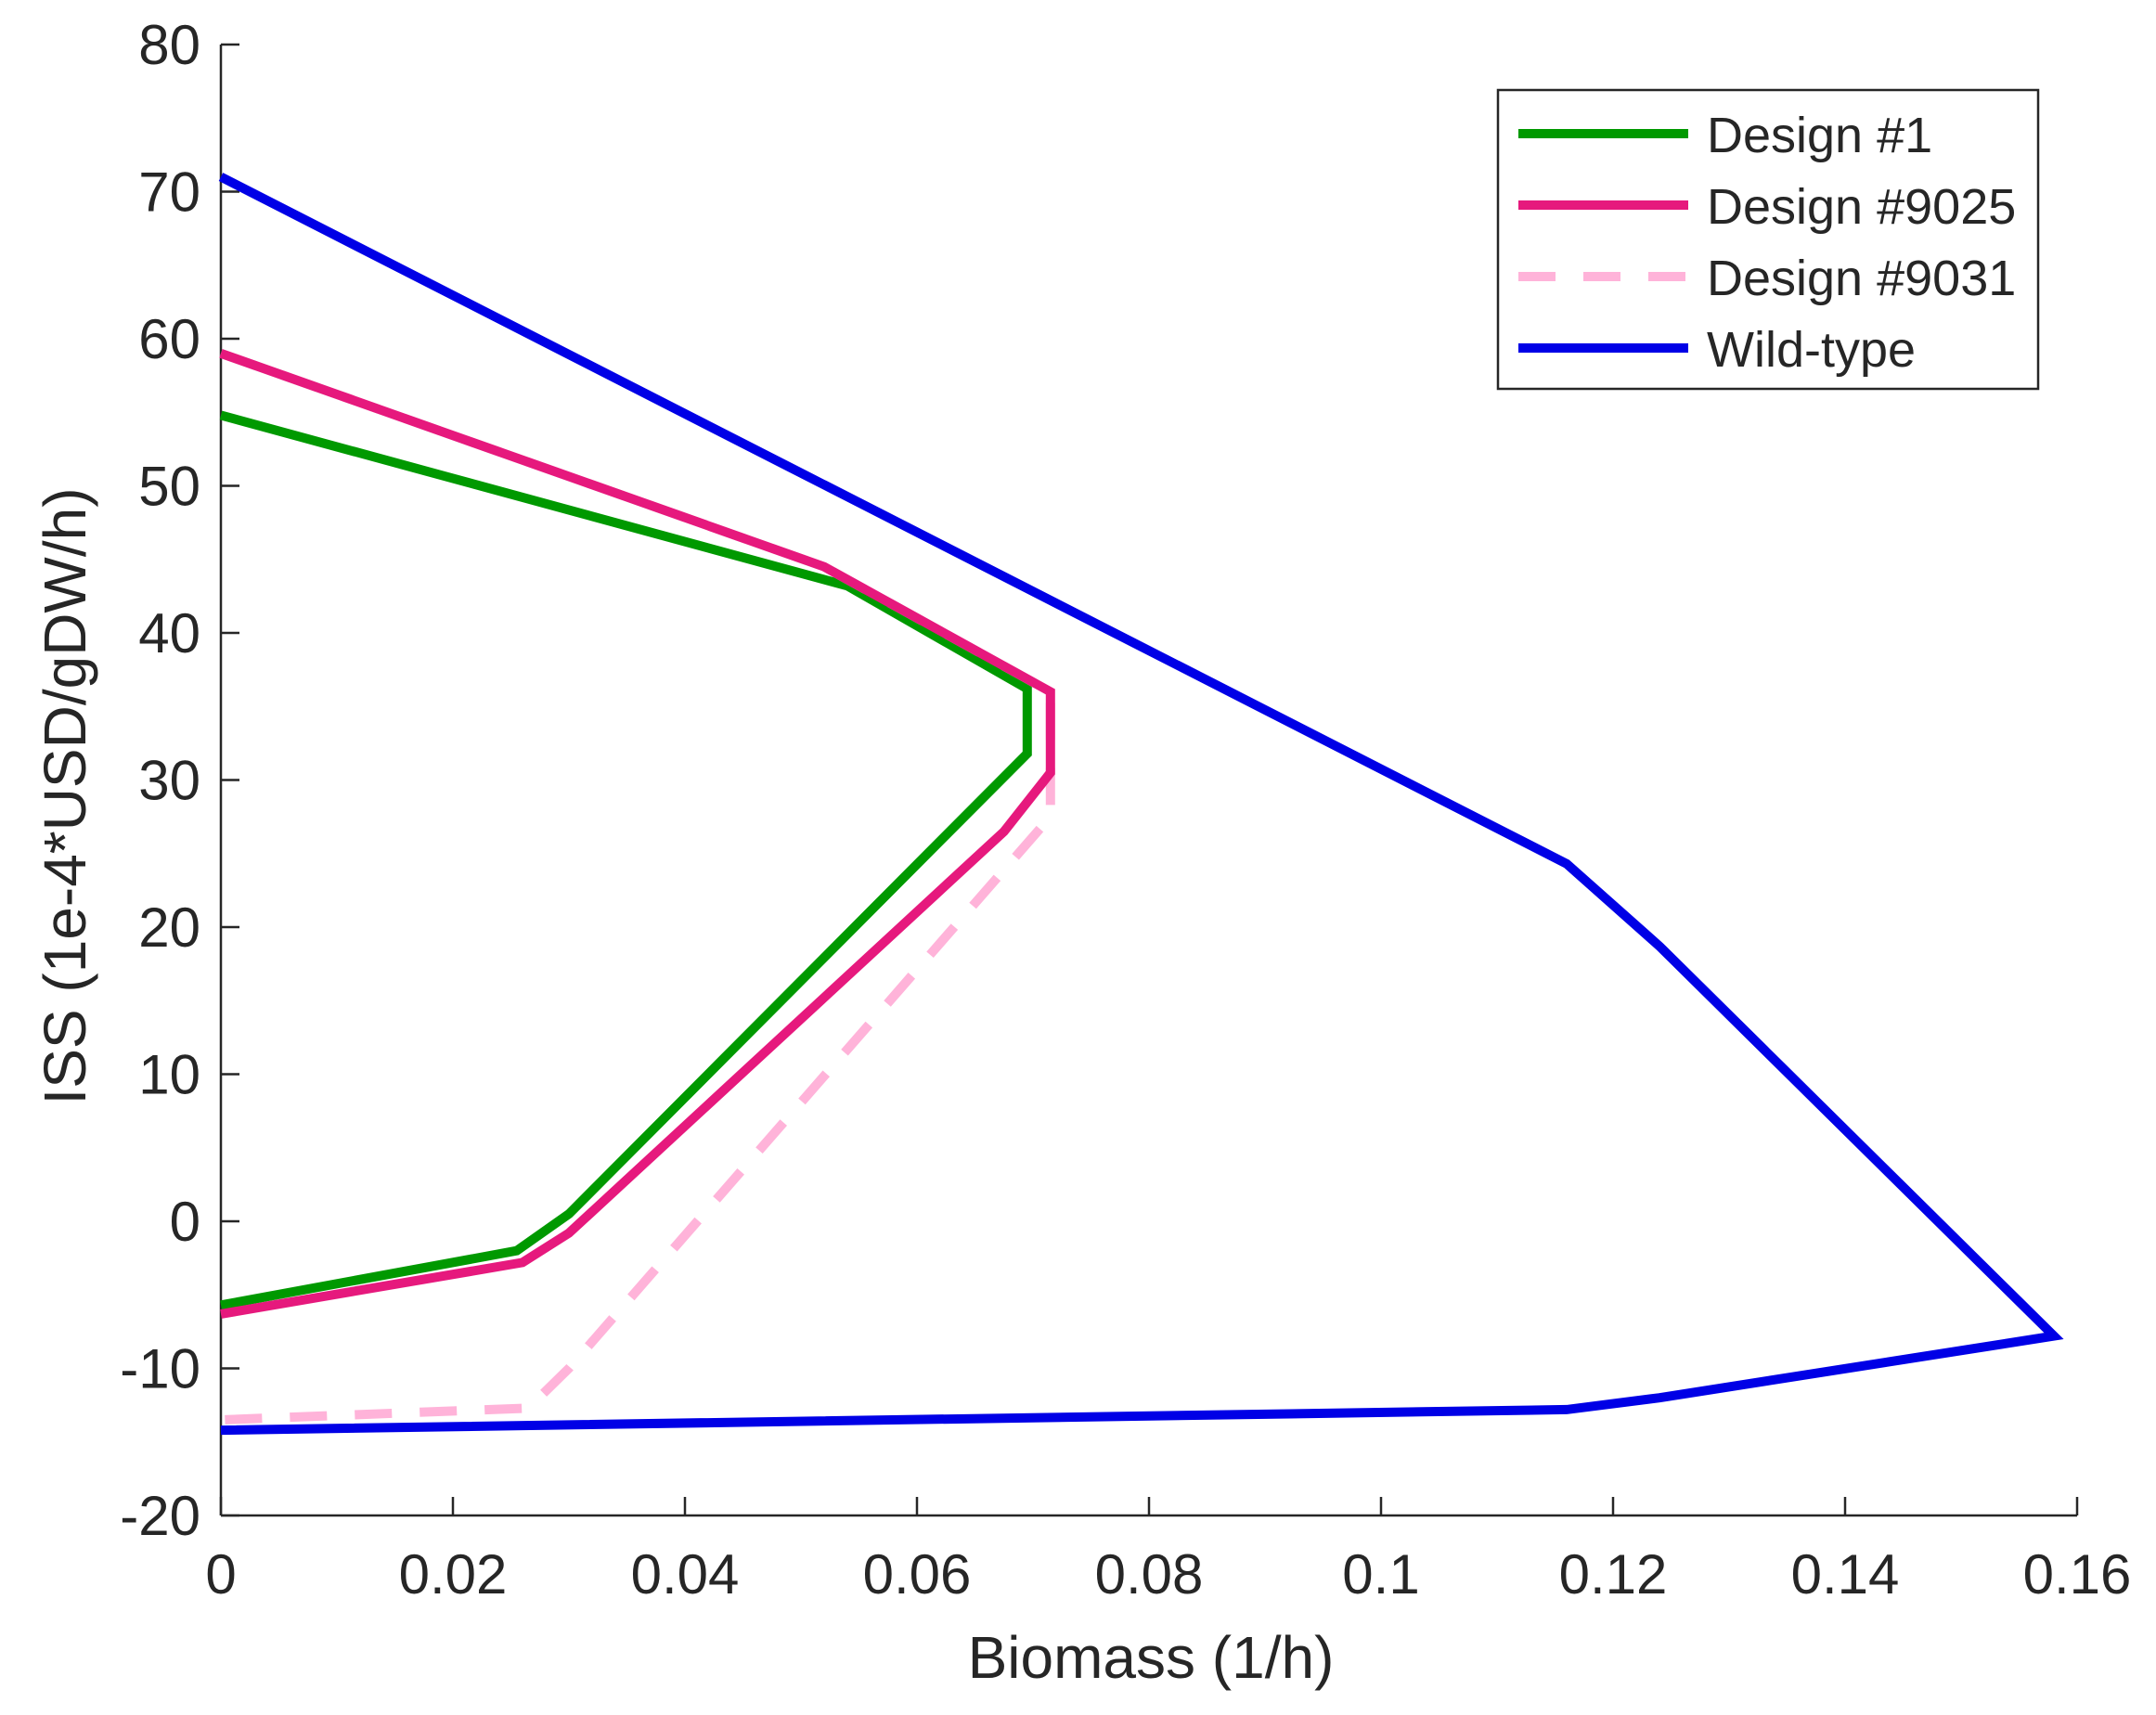 This screenshot has width=2156, height=1715. I want to click on x-tick-label: 0.08, so click(1149, 1574).